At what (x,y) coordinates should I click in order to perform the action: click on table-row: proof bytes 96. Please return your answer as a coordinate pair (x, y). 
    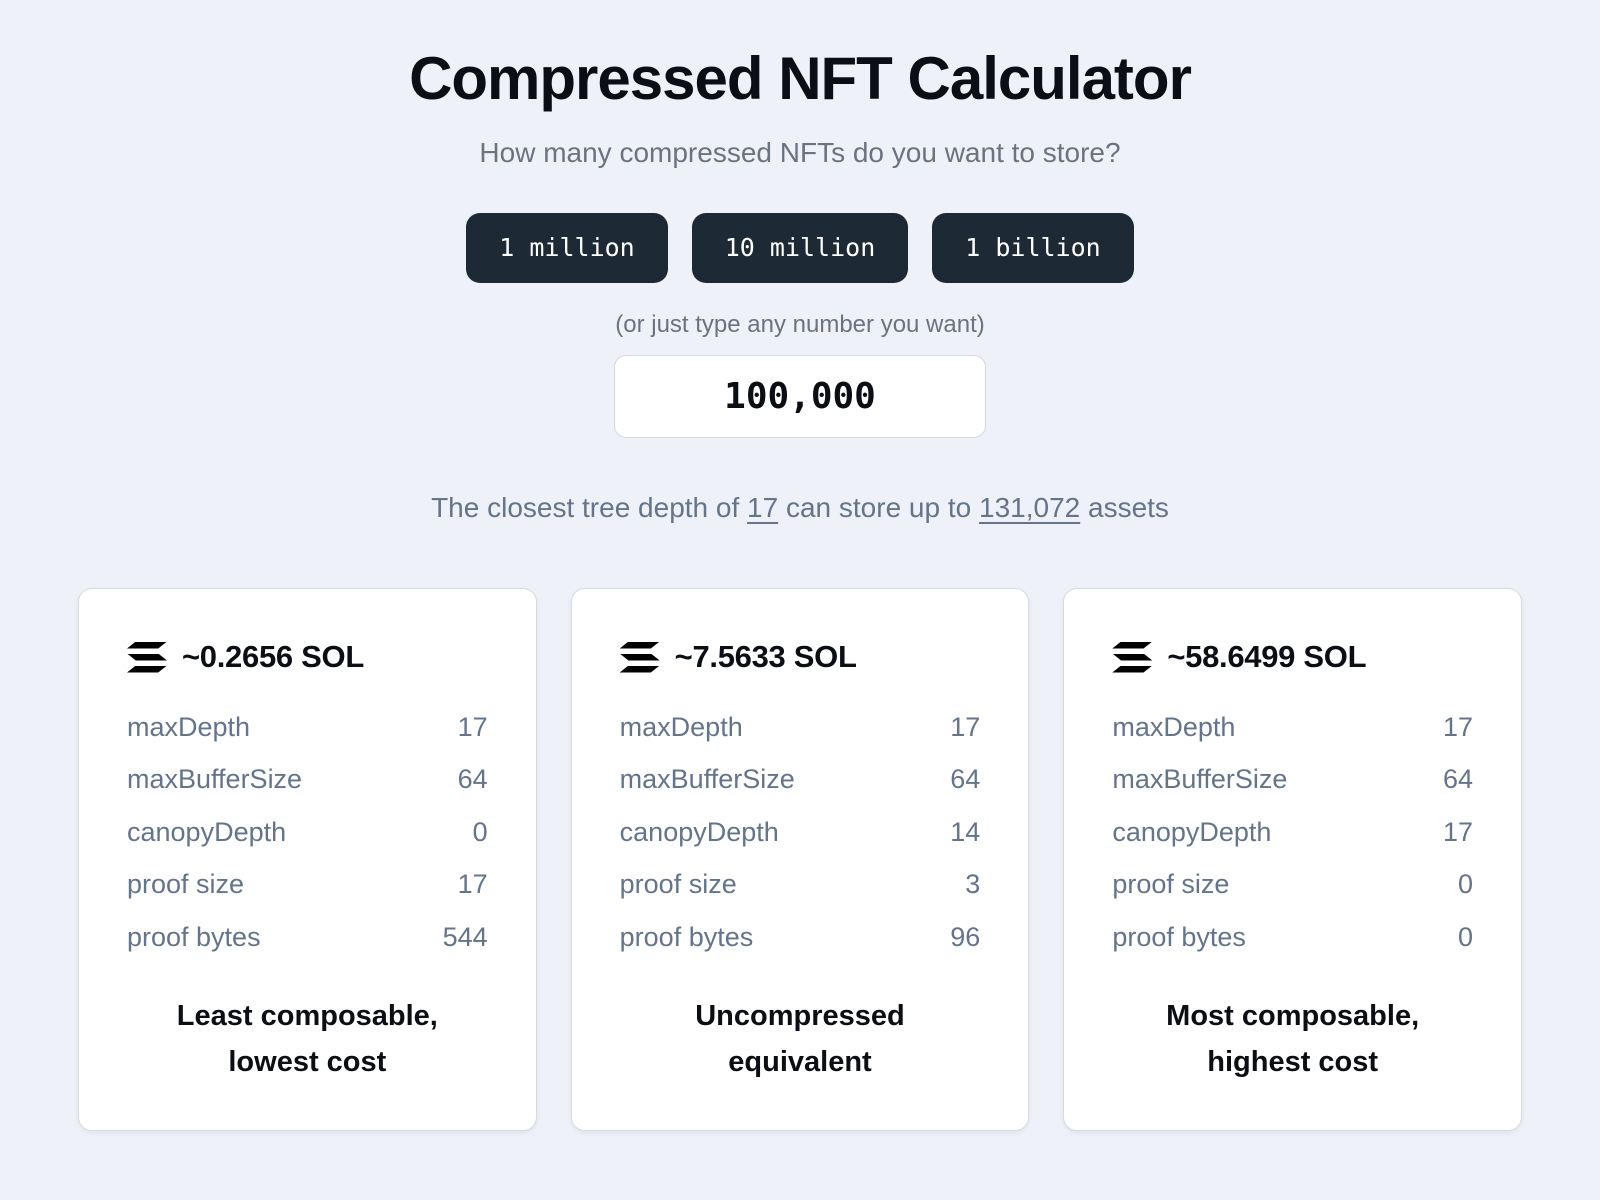
    Looking at the image, I should click on (800, 937).